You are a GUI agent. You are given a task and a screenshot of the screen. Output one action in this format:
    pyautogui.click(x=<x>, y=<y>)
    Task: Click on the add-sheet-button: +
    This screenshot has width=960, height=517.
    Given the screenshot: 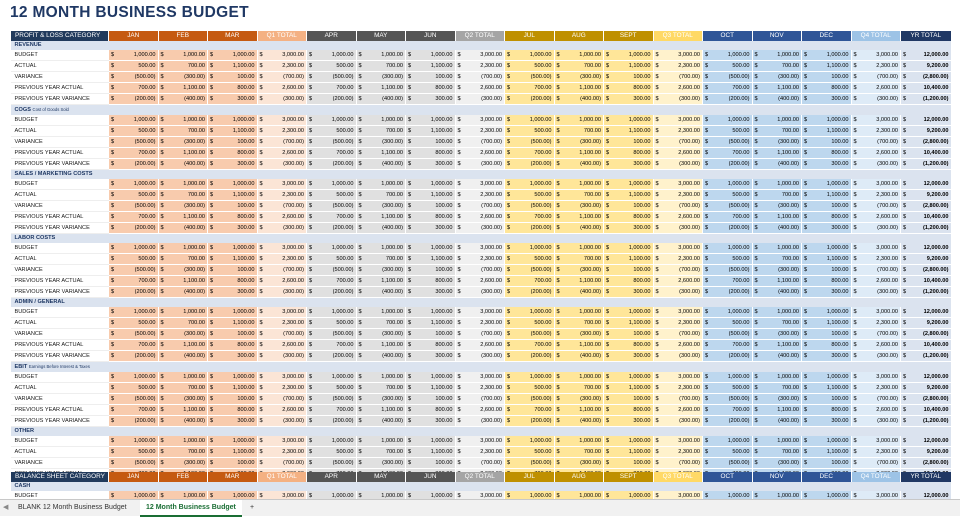 What is the action you would take?
    pyautogui.click(x=252, y=507)
    